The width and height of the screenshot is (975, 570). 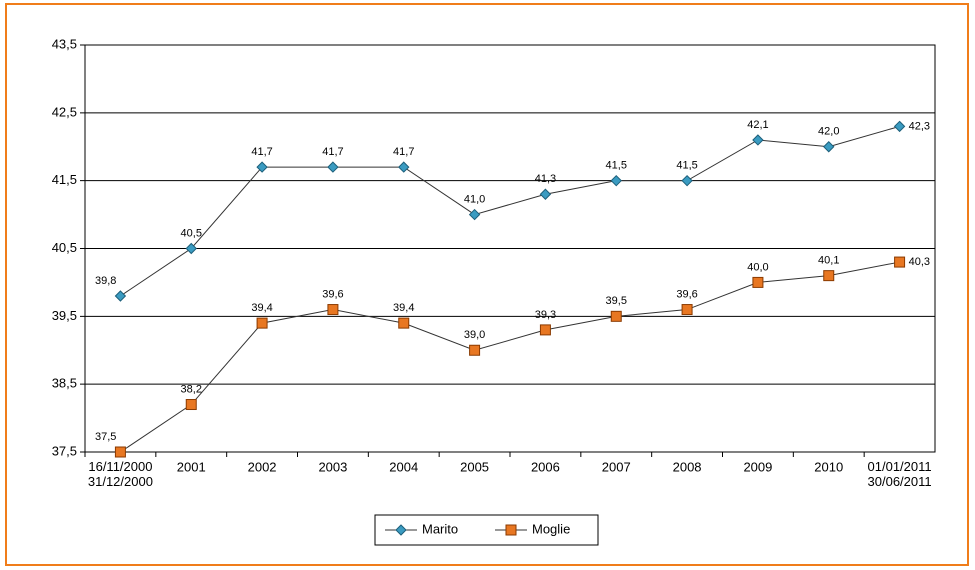 I want to click on y-tick-label: 41,5, so click(x=64, y=179).